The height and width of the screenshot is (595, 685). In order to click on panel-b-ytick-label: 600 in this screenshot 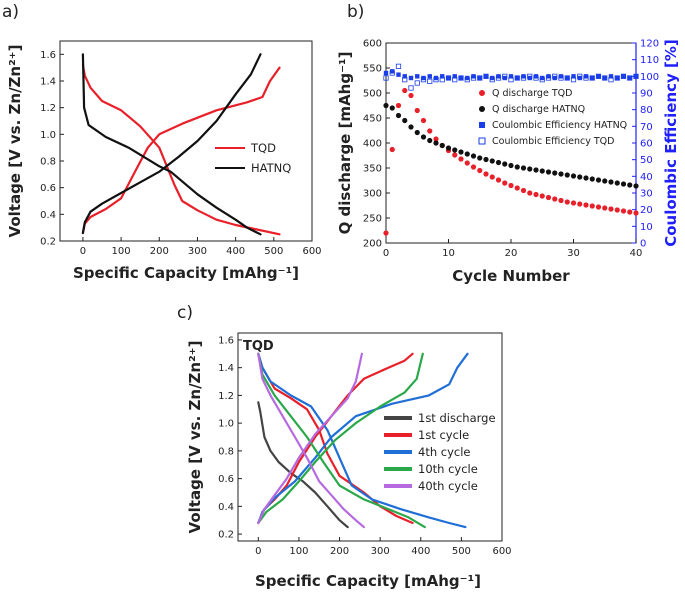, I will do `click(372, 44)`.